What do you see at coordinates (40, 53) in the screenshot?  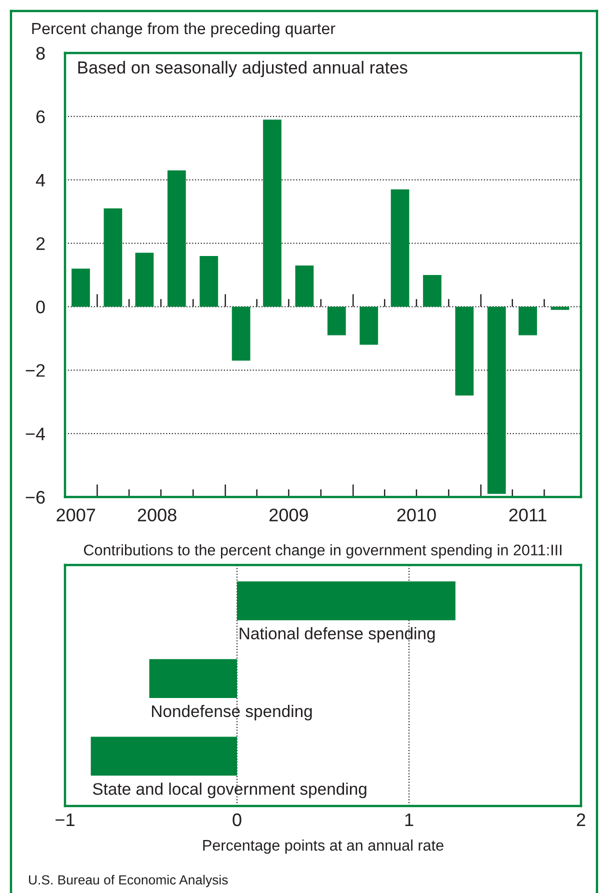 I see `y-tick-label: 8` at bounding box center [40, 53].